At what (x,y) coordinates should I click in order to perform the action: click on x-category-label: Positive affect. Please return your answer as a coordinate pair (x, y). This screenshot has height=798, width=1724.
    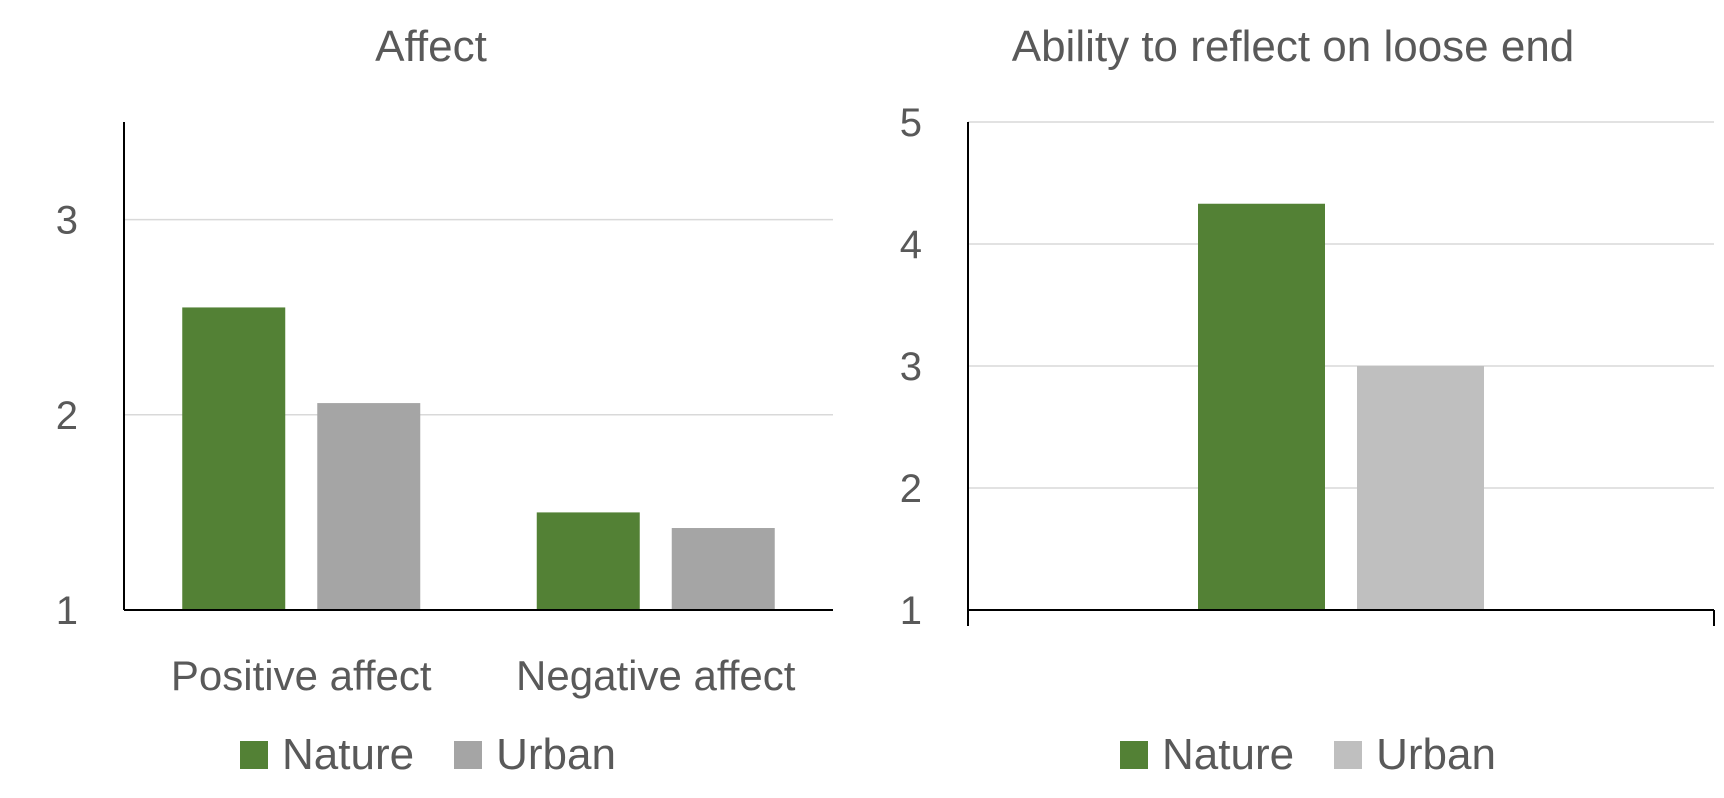
    Looking at the image, I should click on (301, 675).